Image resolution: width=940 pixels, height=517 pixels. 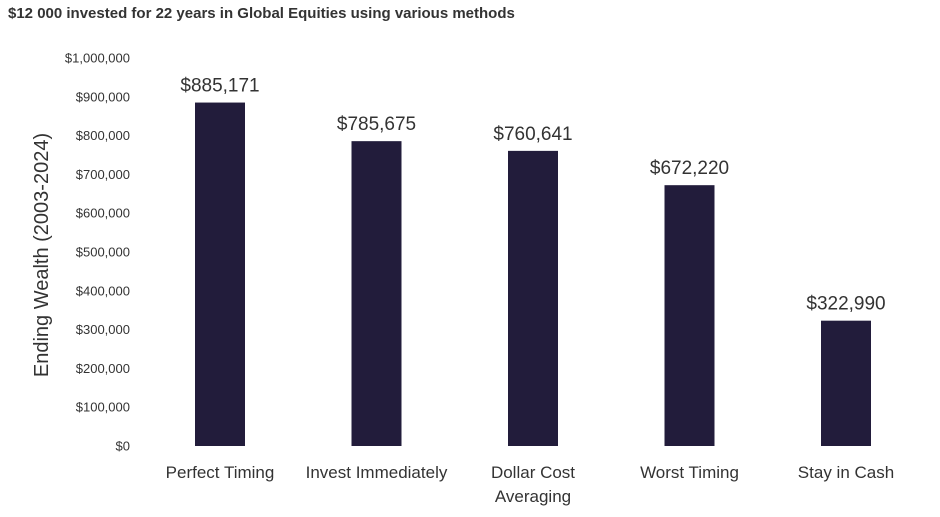 I want to click on y-tick-label: $700,000, so click(x=103, y=174).